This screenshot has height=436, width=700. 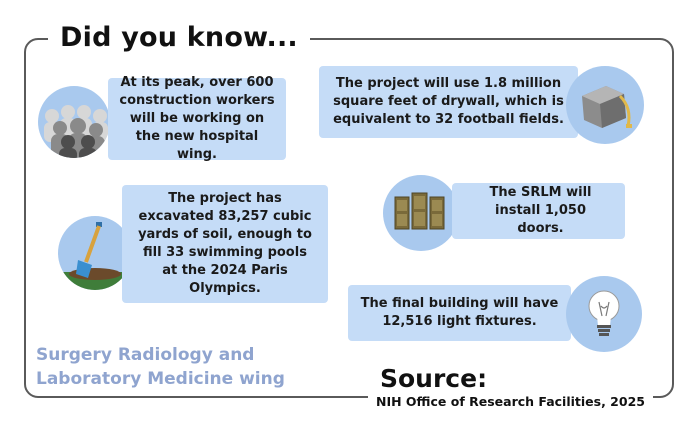 What do you see at coordinates (145, 355) in the screenshot?
I see `wing-name-line-1: Surgery Radiology and` at bounding box center [145, 355].